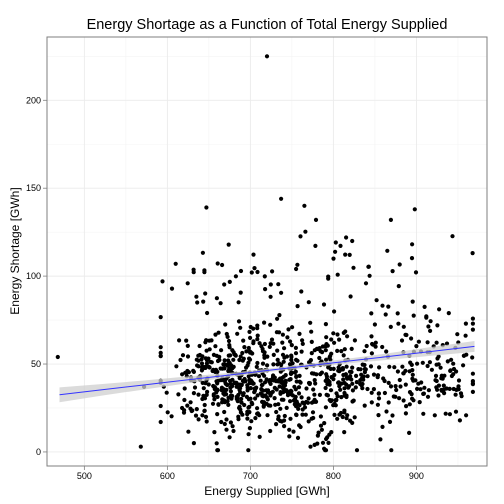 This screenshot has height=504, width=504. Describe the element at coordinates (416, 476) in the screenshot. I see `x-tick-label: 900` at that location.